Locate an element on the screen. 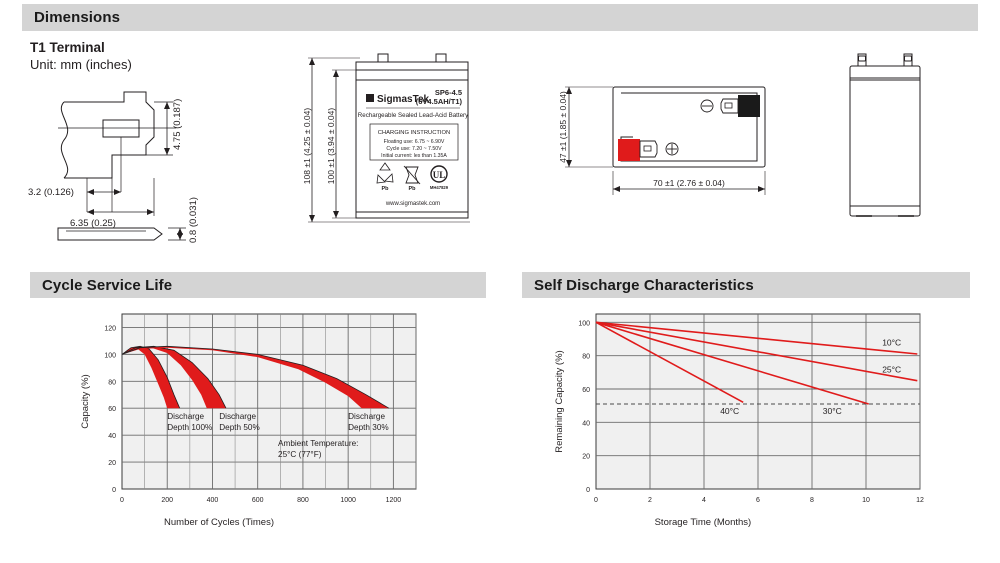 The height and width of the screenshot is (563, 1000). chart-annotation-2: Depth 30% is located at coordinates (368, 427).